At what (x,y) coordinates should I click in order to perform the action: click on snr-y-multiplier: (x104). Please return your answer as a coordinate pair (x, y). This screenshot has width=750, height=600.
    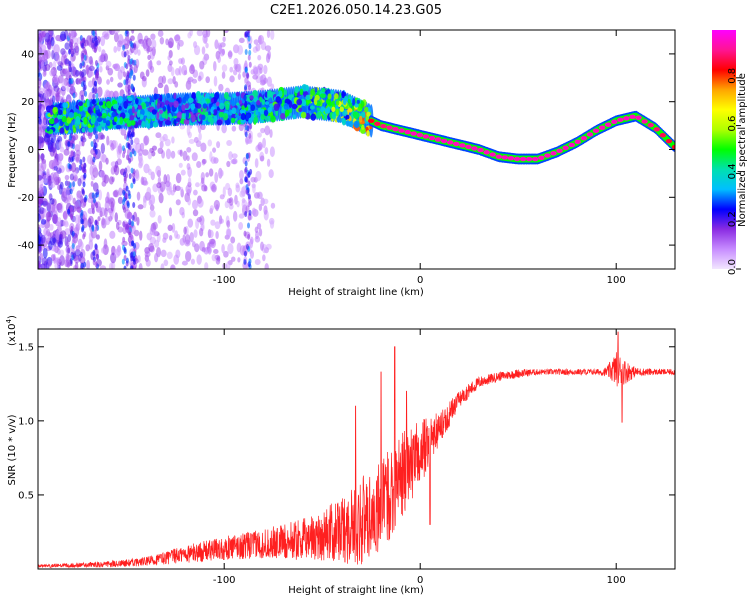
    Looking at the image, I should click on (11, 330).